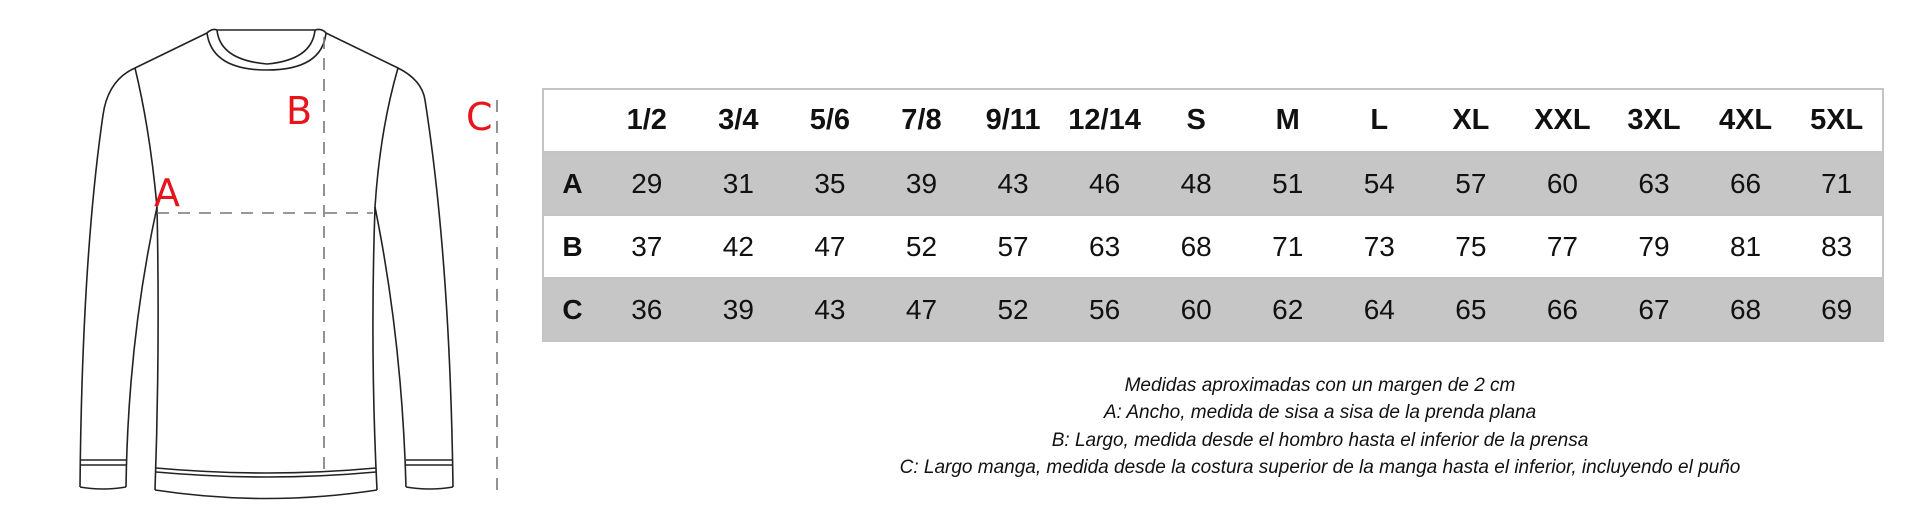  Describe the element at coordinates (1471, 120) in the screenshot. I see `size-header: XL` at that location.